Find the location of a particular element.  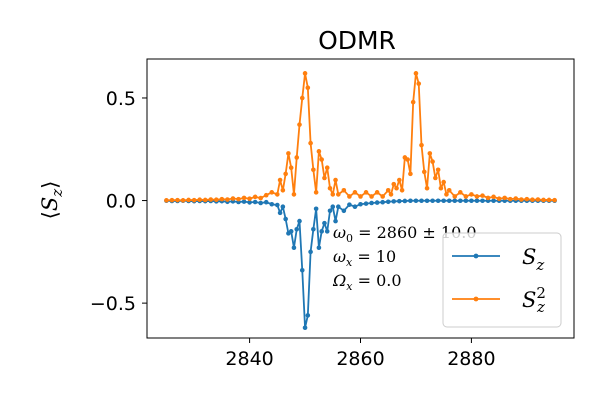

legend-label-sz: Sz is located at coordinates (533, 259).